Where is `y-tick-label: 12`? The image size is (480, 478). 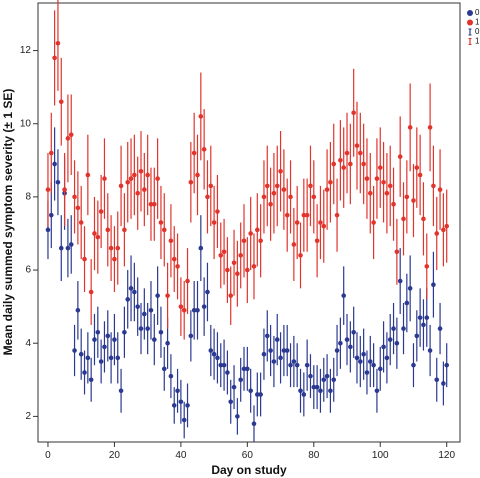 y-tick-label: 12 is located at coordinates (26, 50).